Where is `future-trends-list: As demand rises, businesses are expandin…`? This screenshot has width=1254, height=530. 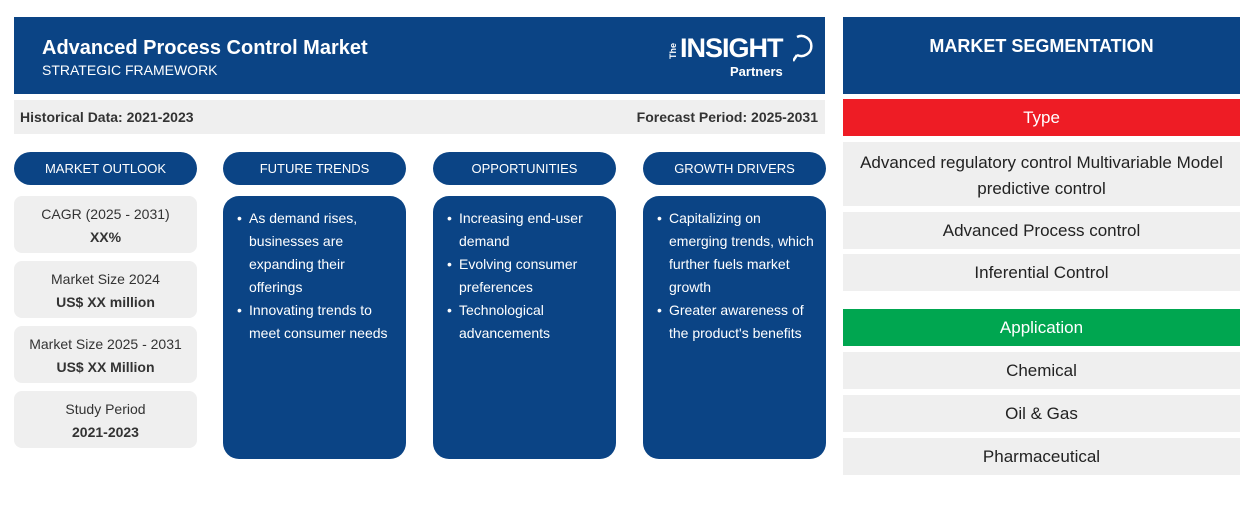
future-trends-list: As demand rises, businesses are expandin… is located at coordinates (317, 276).